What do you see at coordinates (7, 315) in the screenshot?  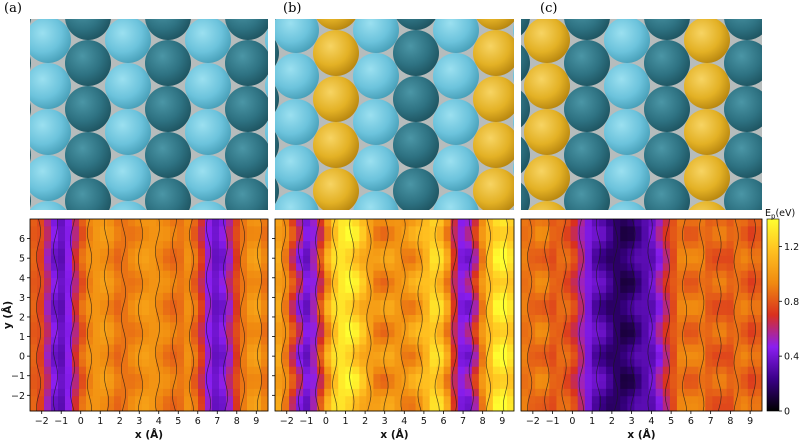 I see `y-axis-label: y (Å)` at bounding box center [7, 315].